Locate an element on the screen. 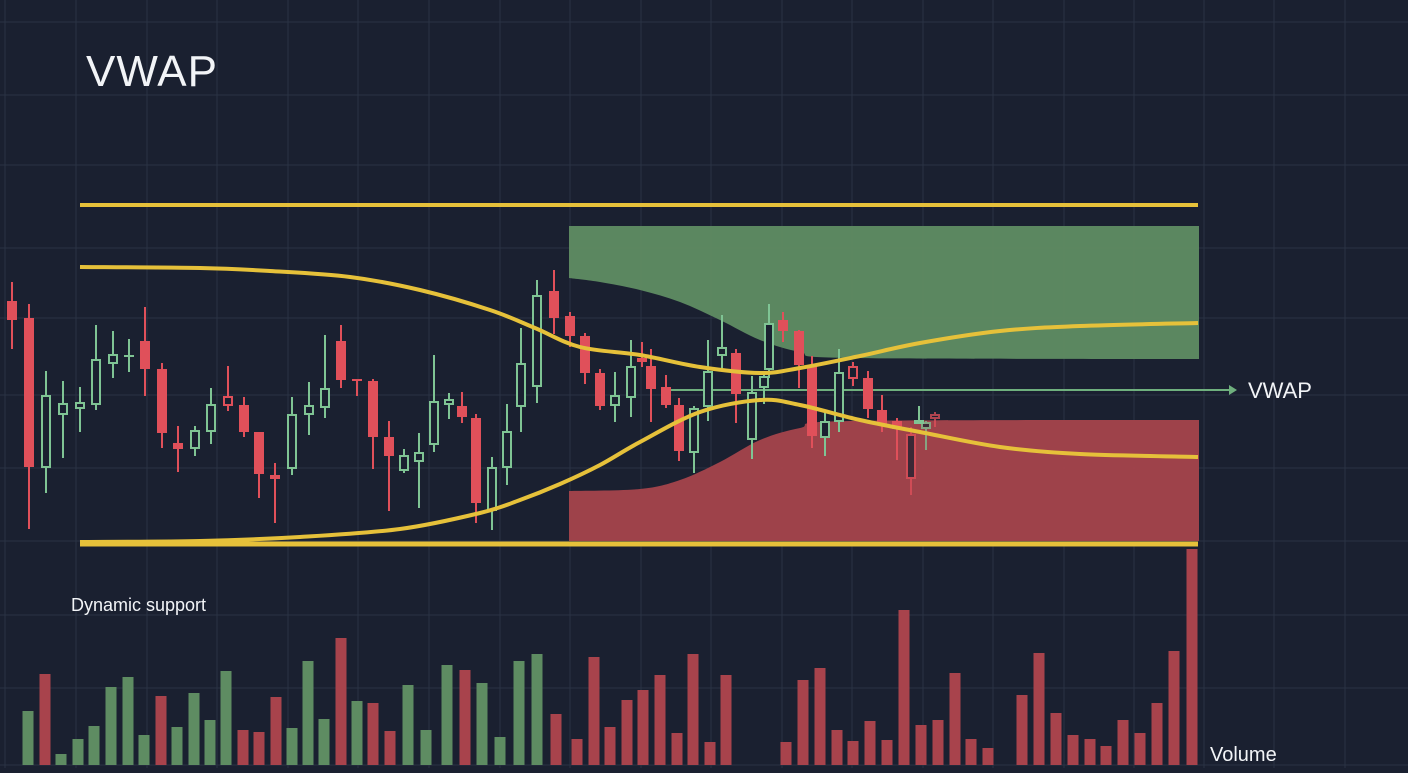 This screenshot has height=773, width=1408. chart-title: VWAP is located at coordinates (152, 71).